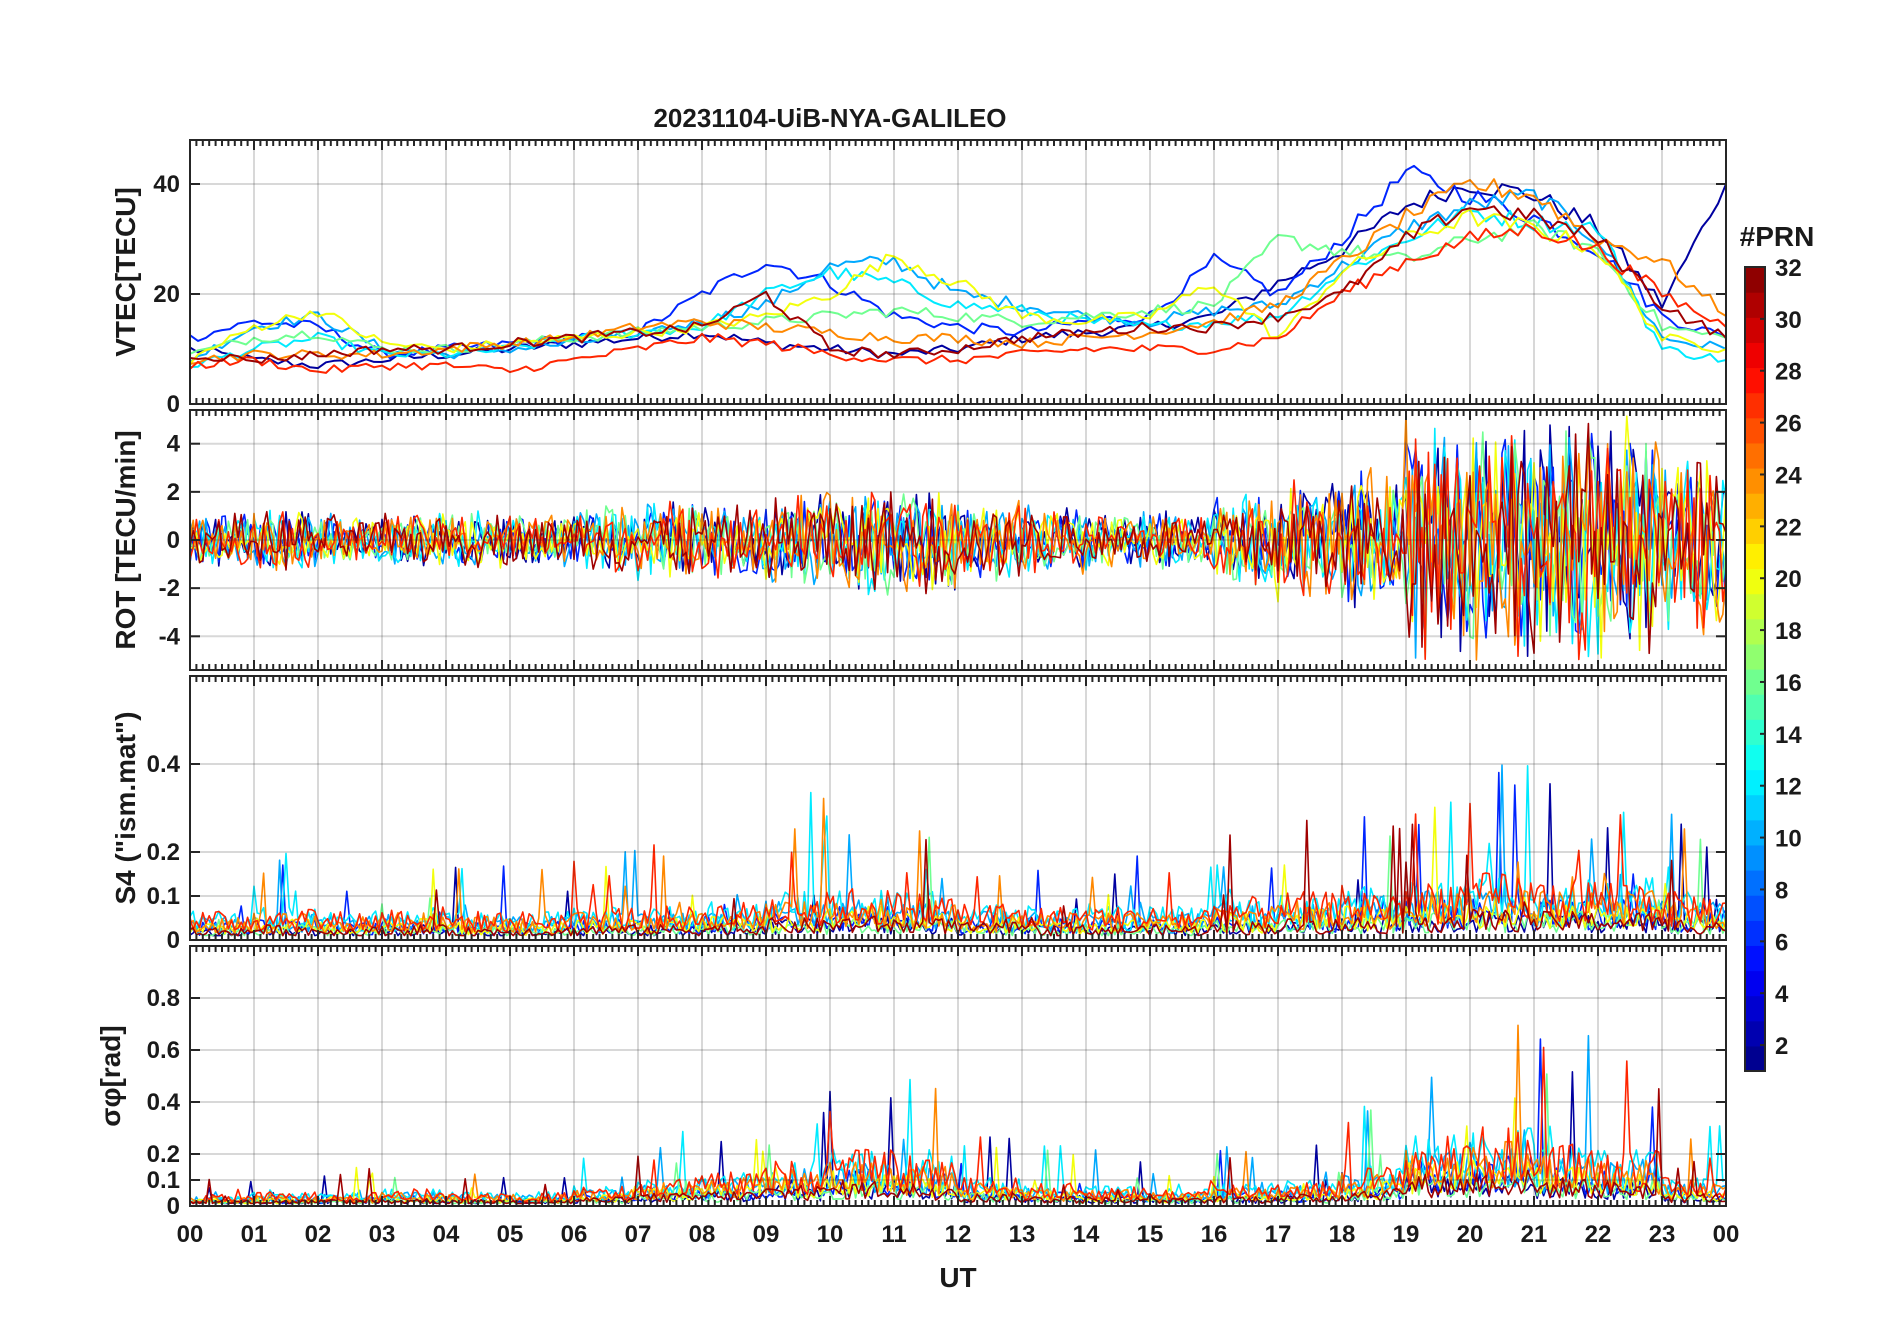 This screenshot has width=1902, height=1335. I want to click on y-tick-label: 0.8, so click(163, 998).